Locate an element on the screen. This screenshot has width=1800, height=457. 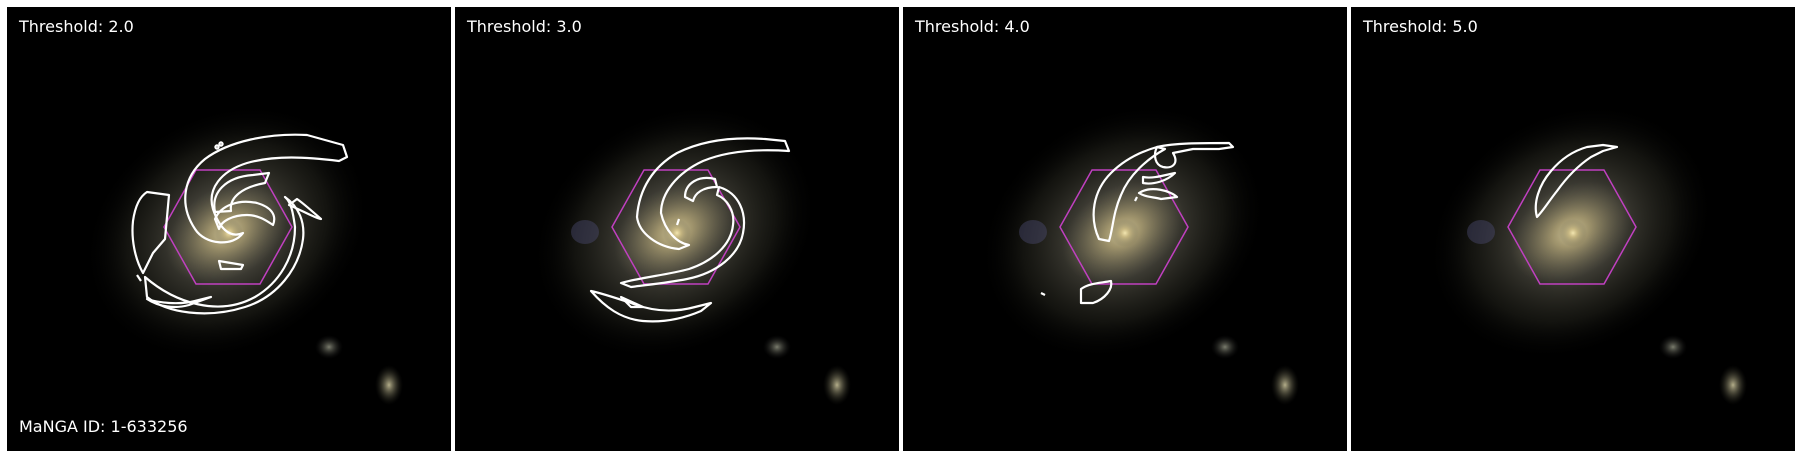
threshold-label: Threshold: 5.0 is located at coordinates (1420, 26).